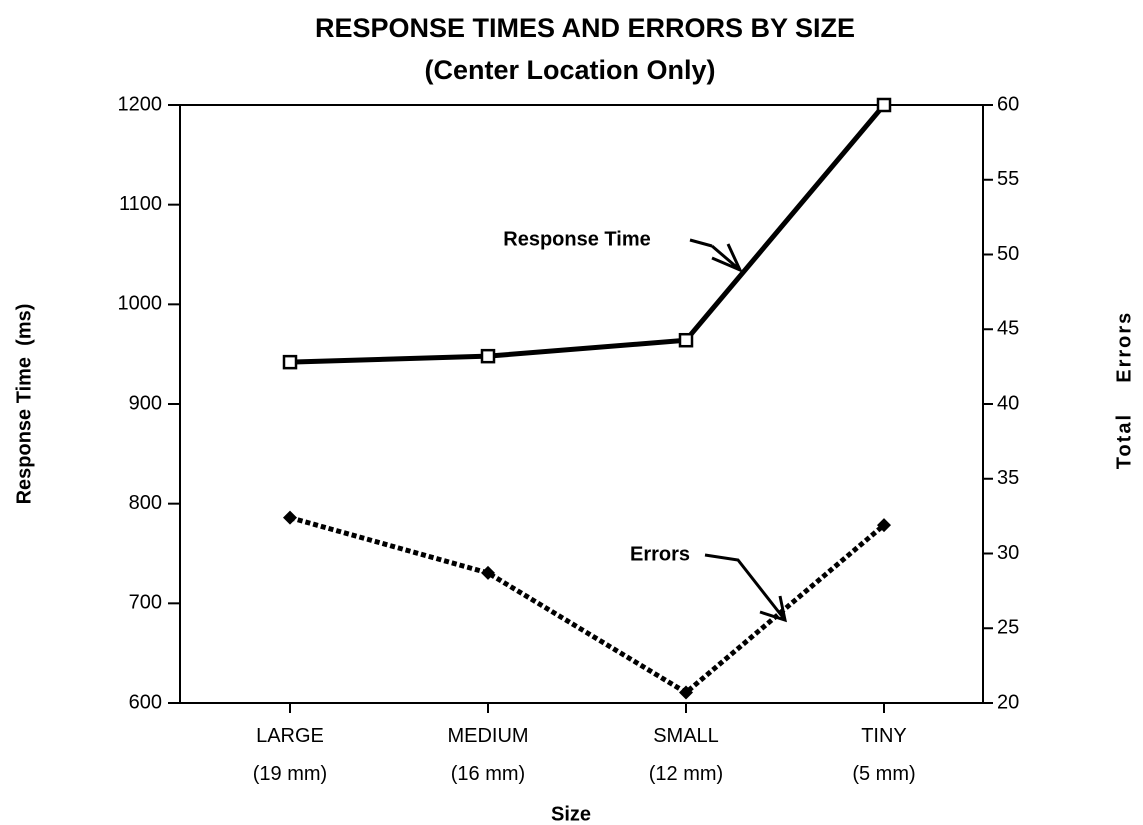 This screenshot has height=825, width=1143. What do you see at coordinates (1124, 390) in the screenshot?
I see `y2-axis-label: Total Errors` at bounding box center [1124, 390].